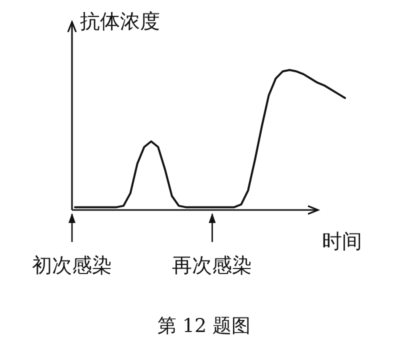 The width and height of the screenshot is (409, 350). What do you see at coordinates (212, 265) in the screenshot?
I see `text: 再次感染` at bounding box center [212, 265].